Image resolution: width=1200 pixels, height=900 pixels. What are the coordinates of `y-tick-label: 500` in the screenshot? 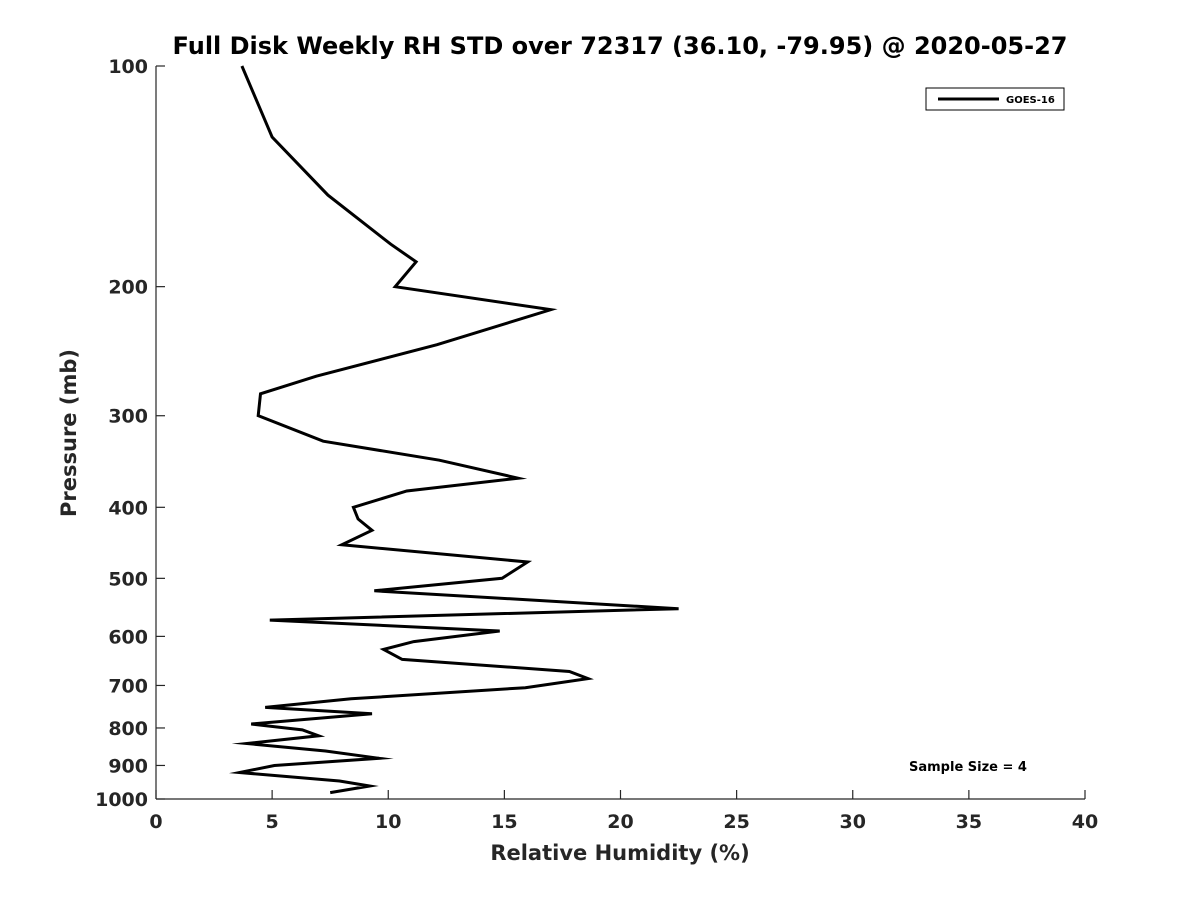 It's located at (128, 579).